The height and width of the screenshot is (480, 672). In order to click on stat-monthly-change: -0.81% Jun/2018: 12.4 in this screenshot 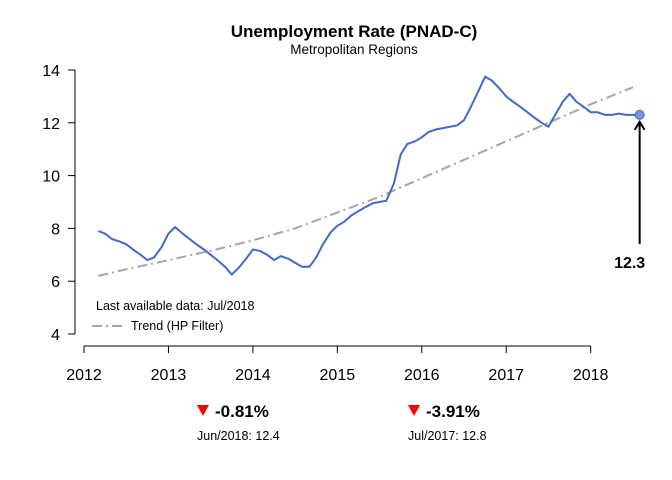, I will do `click(282, 422)`.